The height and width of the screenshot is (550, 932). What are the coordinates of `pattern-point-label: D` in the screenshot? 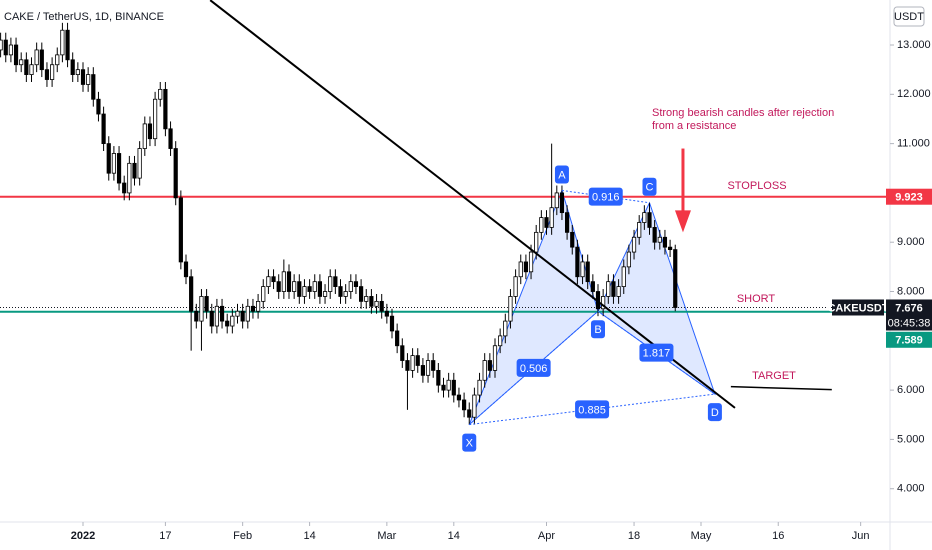 It's located at (715, 413).